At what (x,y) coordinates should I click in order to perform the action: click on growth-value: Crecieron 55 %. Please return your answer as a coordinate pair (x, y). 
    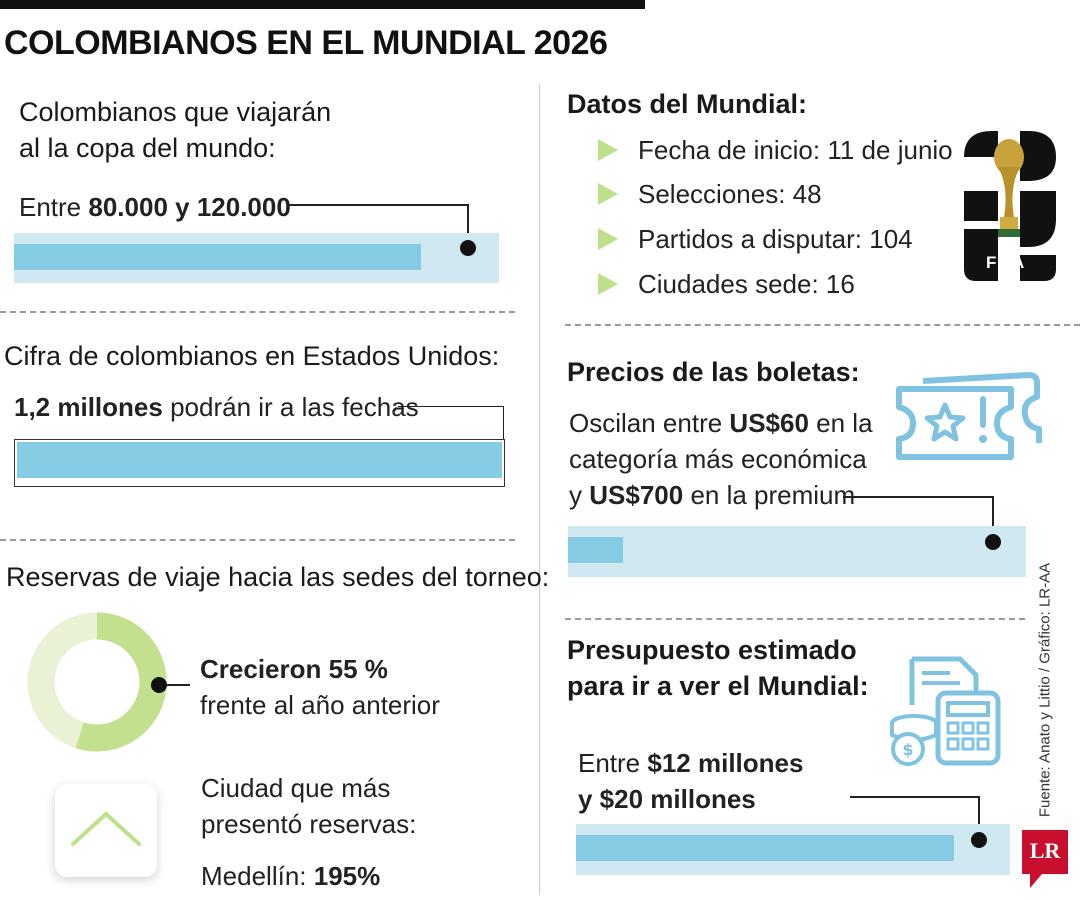
    Looking at the image, I should click on (294, 669).